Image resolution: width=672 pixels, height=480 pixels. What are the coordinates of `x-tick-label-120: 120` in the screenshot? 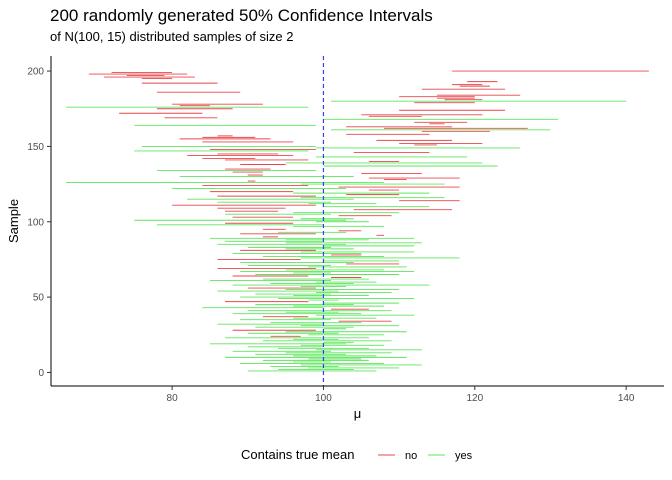 It's located at (474, 398).